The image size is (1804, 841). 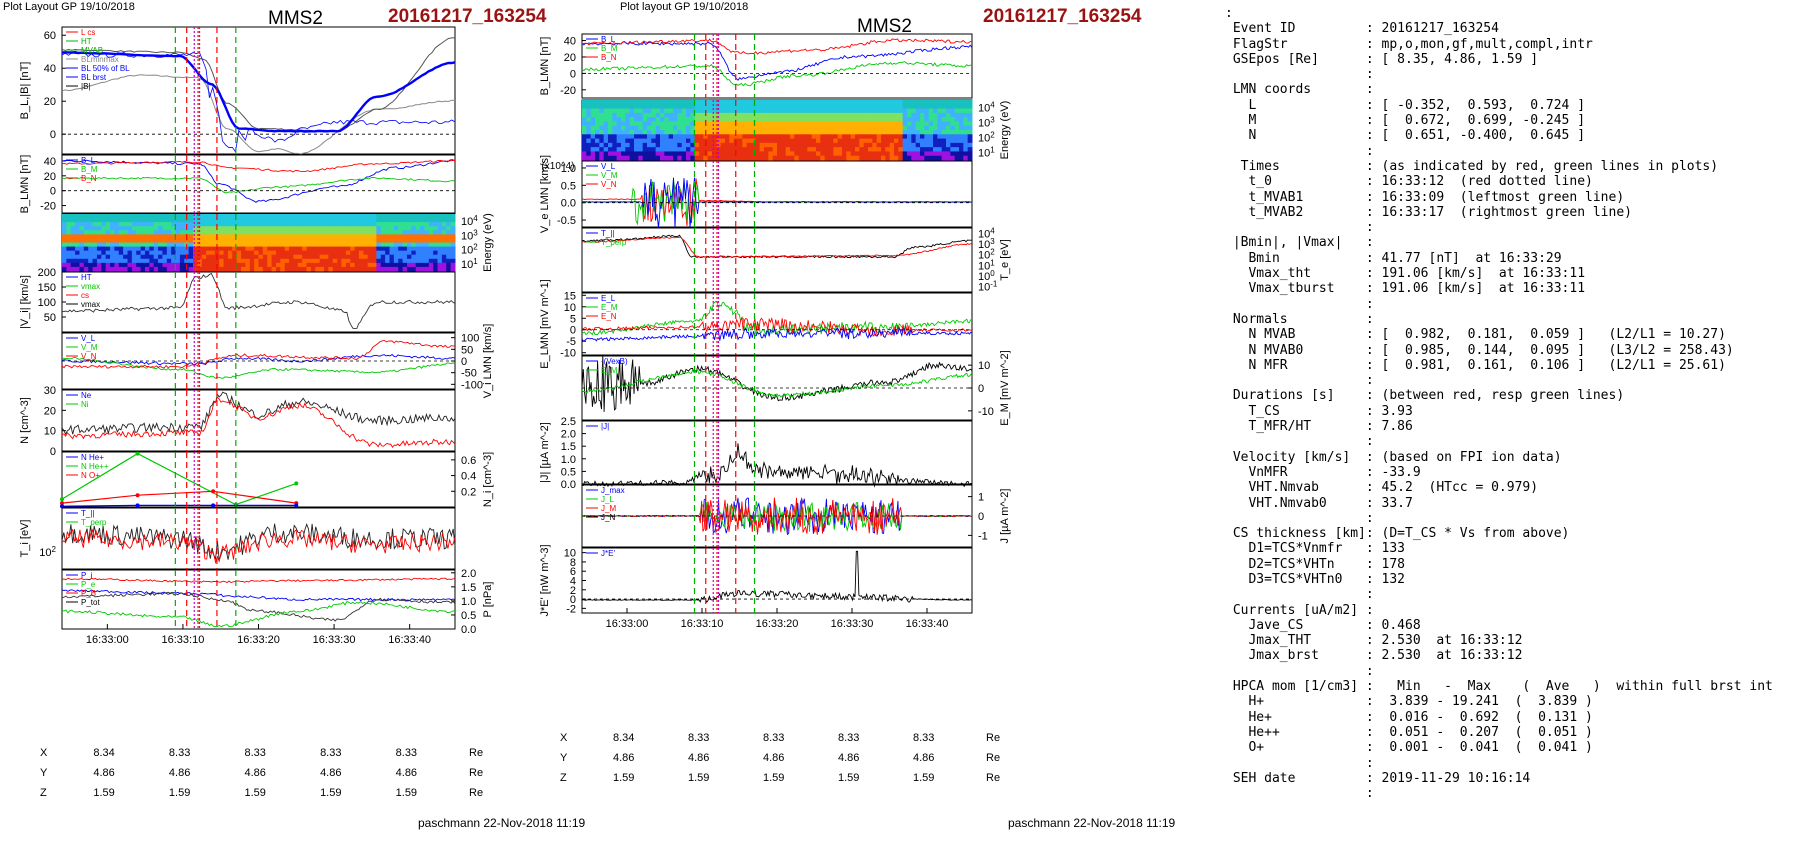 What do you see at coordinates (25, 420) in the screenshot?
I see `left-ylabel-L6: N [cm^-3]` at bounding box center [25, 420].